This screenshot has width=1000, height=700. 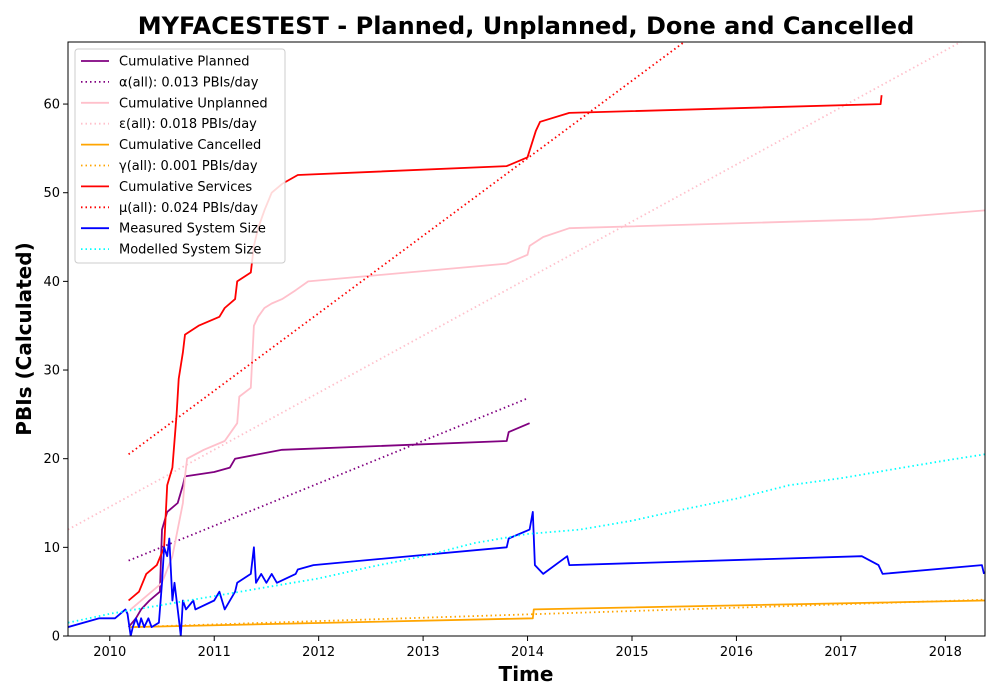 What do you see at coordinates (51, 282) in the screenshot?
I see `y-tick-label: 40` at bounding box center [51, 282].